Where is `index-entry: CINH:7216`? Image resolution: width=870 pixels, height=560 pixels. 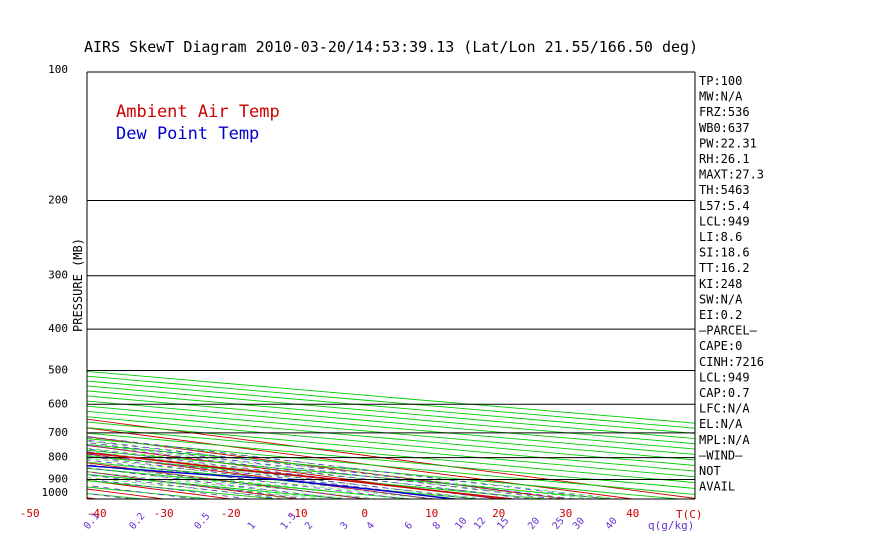 index-entry: CINH:7216 is located at coordinates (731, 362).